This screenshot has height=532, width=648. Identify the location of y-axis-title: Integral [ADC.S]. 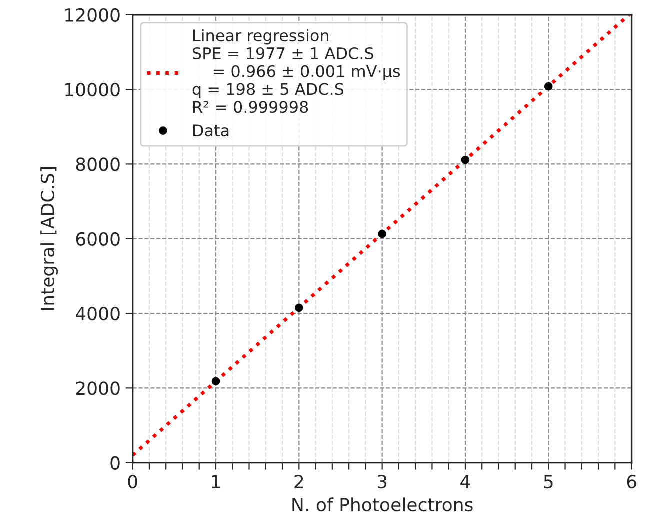
(49, 239).